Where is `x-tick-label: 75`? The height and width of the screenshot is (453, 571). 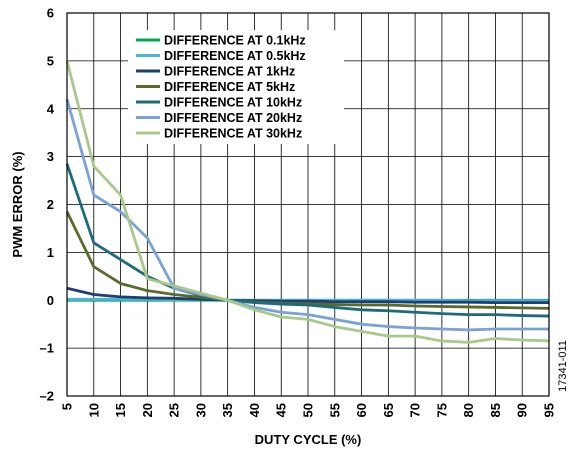
x-tick-label: 75 is located at coordinates (441, 410).